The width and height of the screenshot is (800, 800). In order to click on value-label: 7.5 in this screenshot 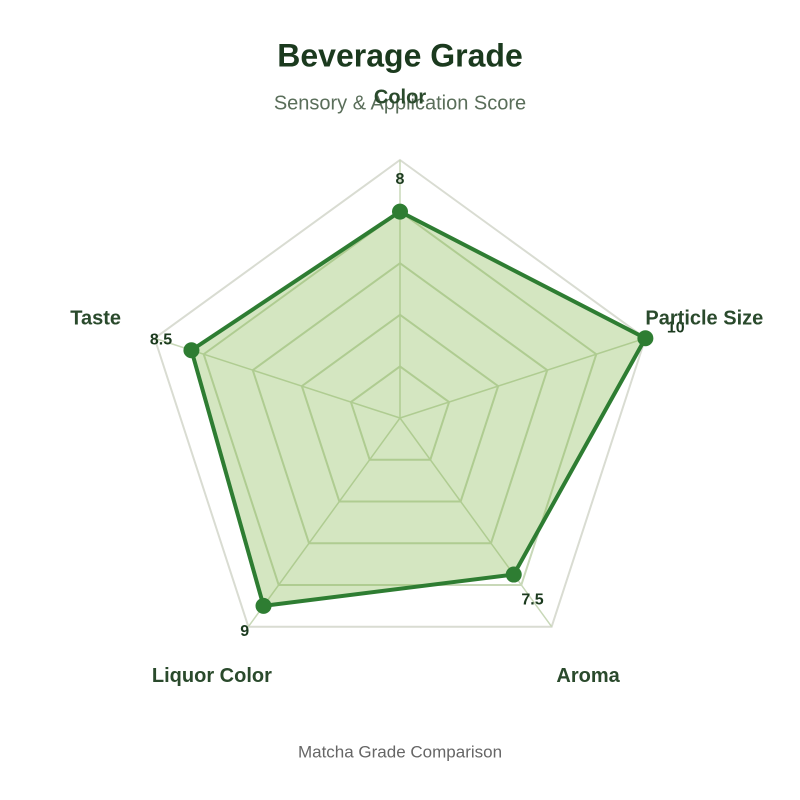, I will do `click(532, 600)`.